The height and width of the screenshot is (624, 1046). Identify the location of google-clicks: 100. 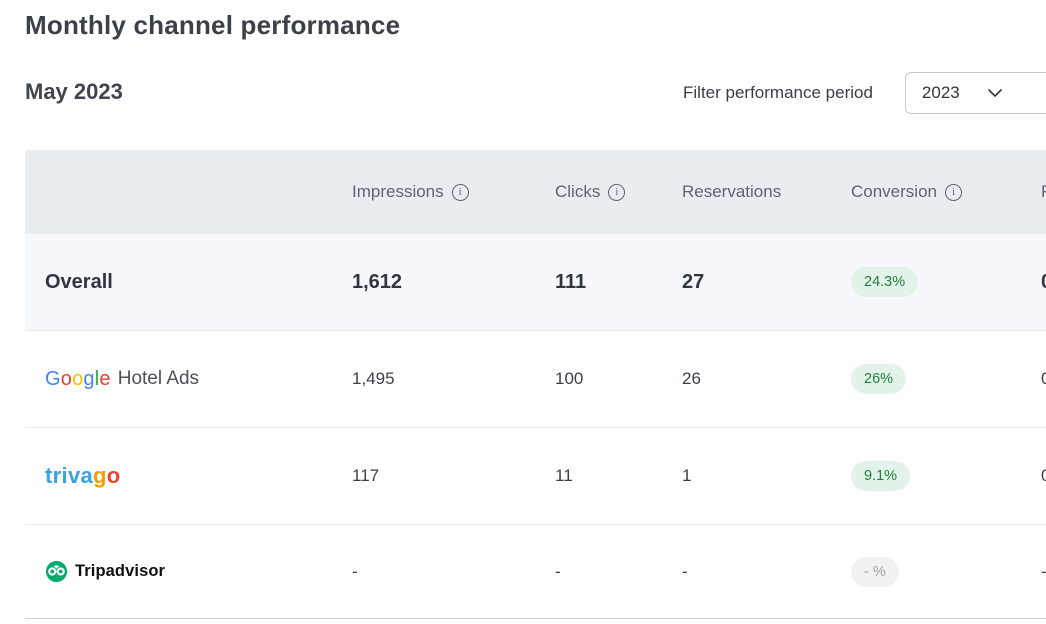
(569, 378).